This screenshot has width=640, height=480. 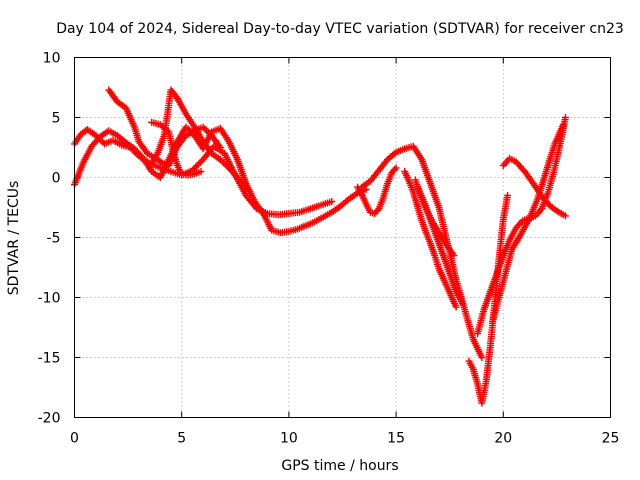 I want to click on x-tick-labels: 0 5 10 15 20 25, so click(x=344, y=439).